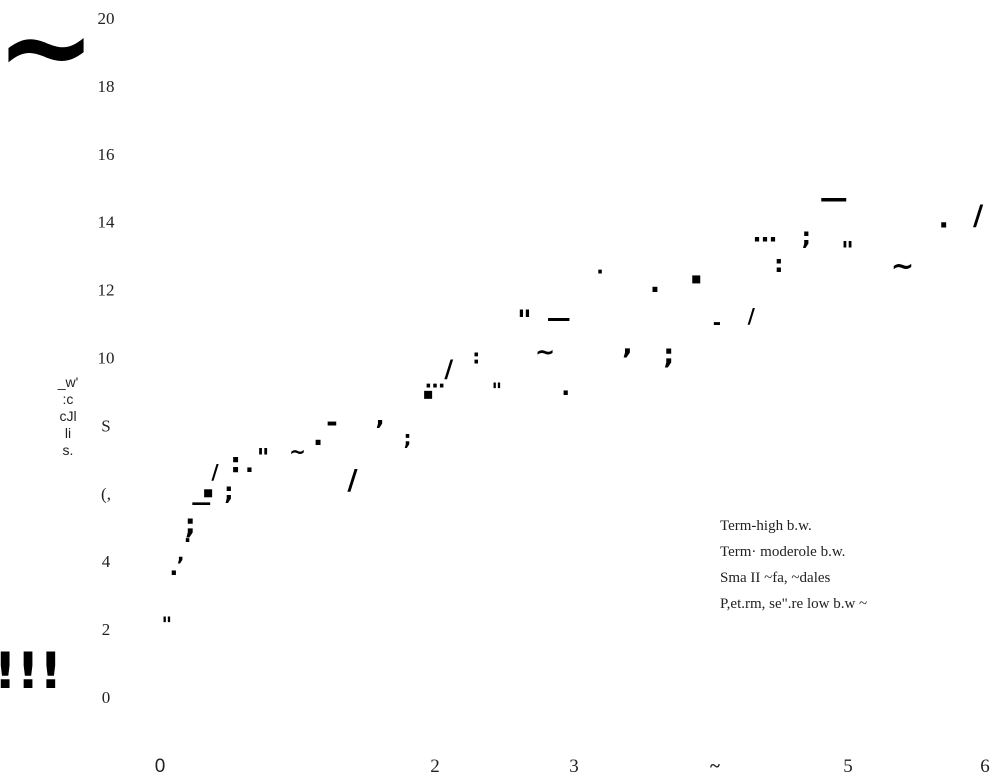 The height and width of the screenshot is (780, 1000). I want to click on x-tick-label: 3, so click(574, 766).